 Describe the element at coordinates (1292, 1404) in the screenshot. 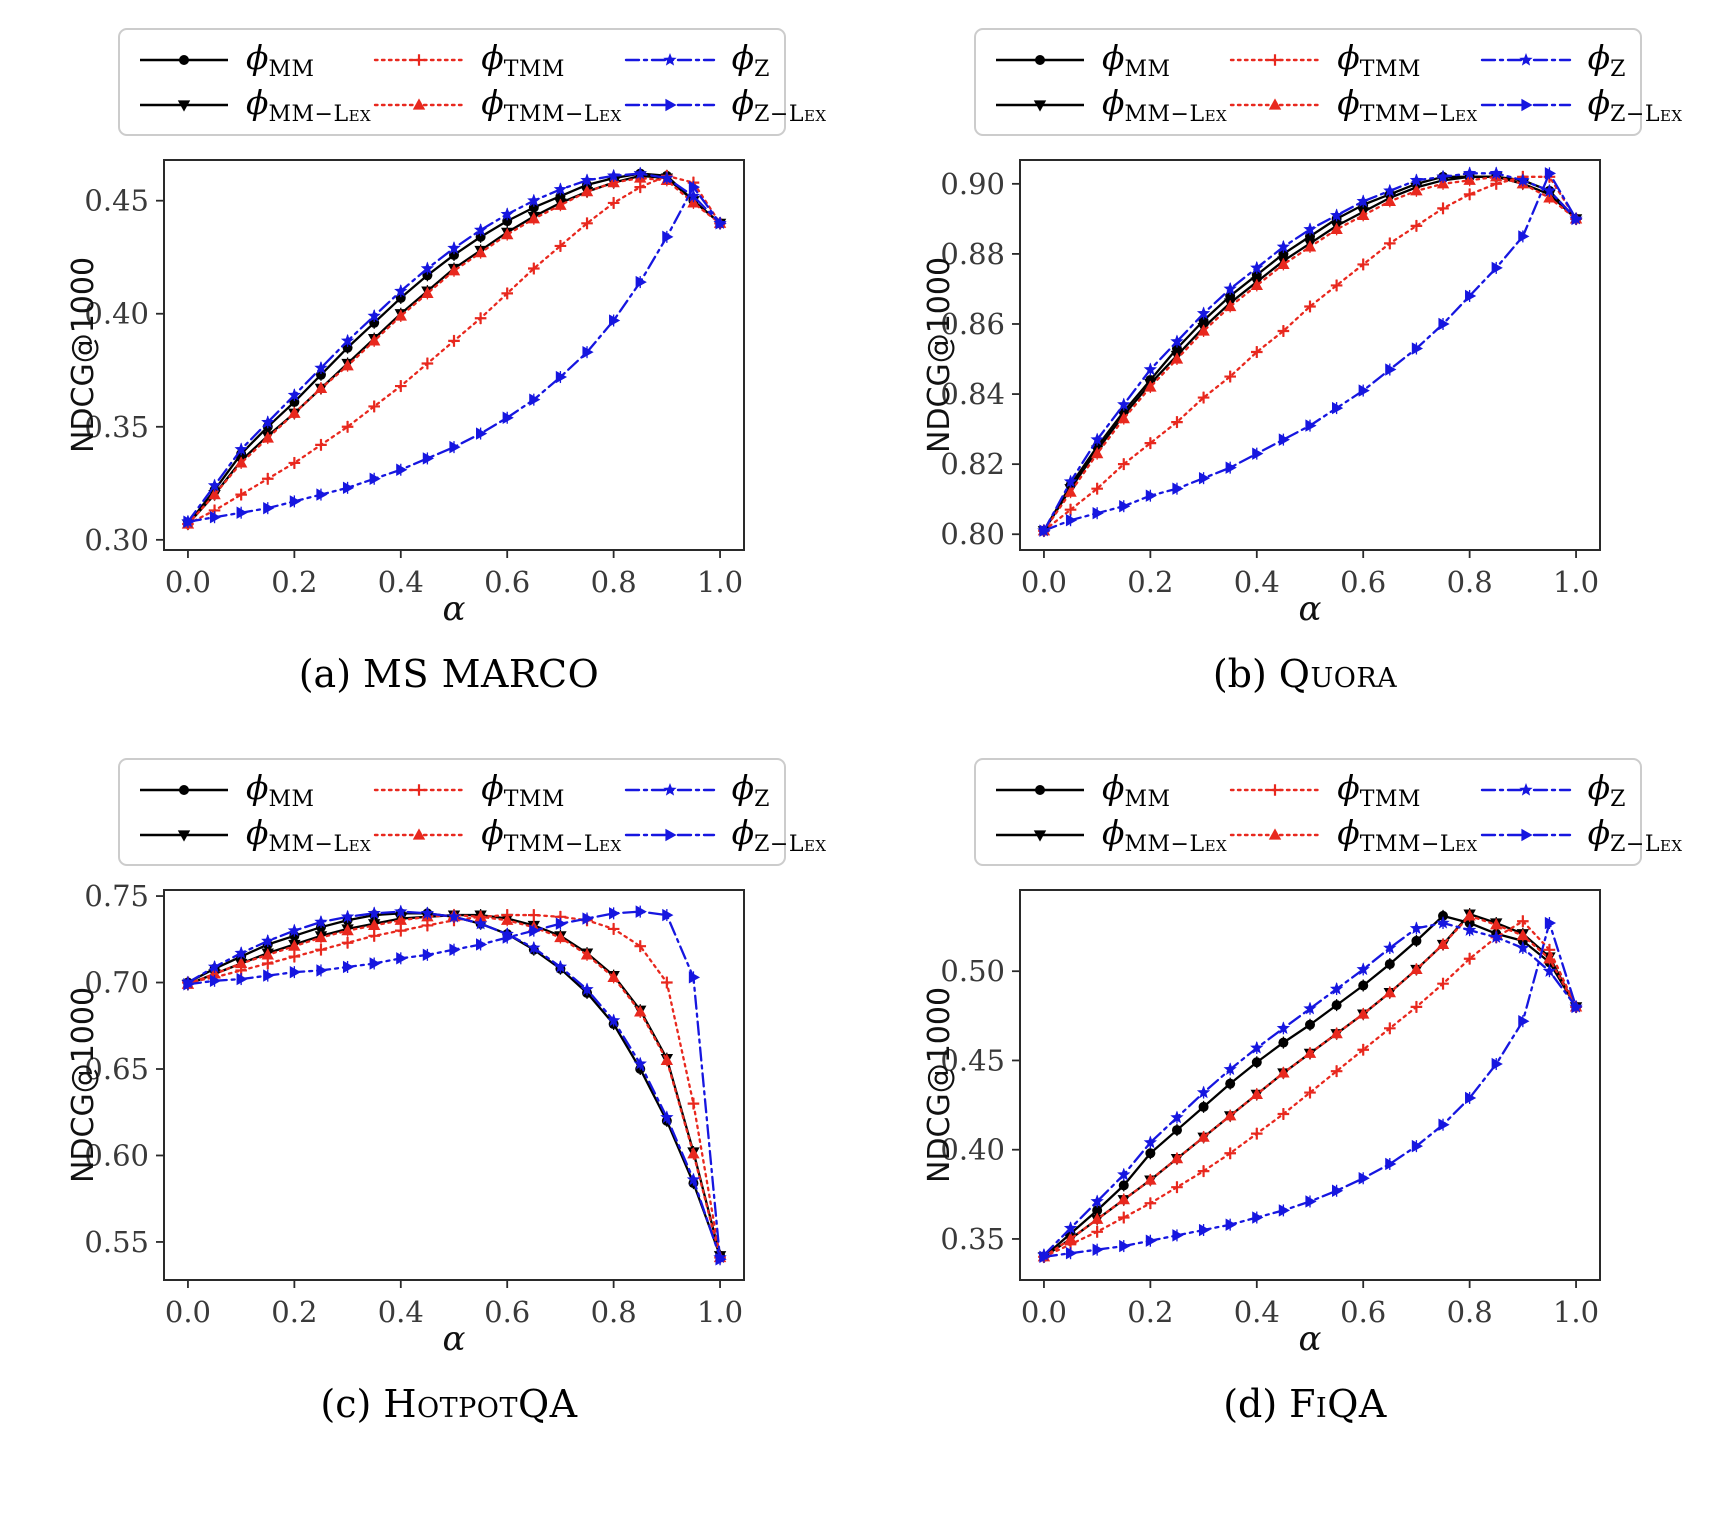

I see `caption-d: (d) FiQA` at that location.